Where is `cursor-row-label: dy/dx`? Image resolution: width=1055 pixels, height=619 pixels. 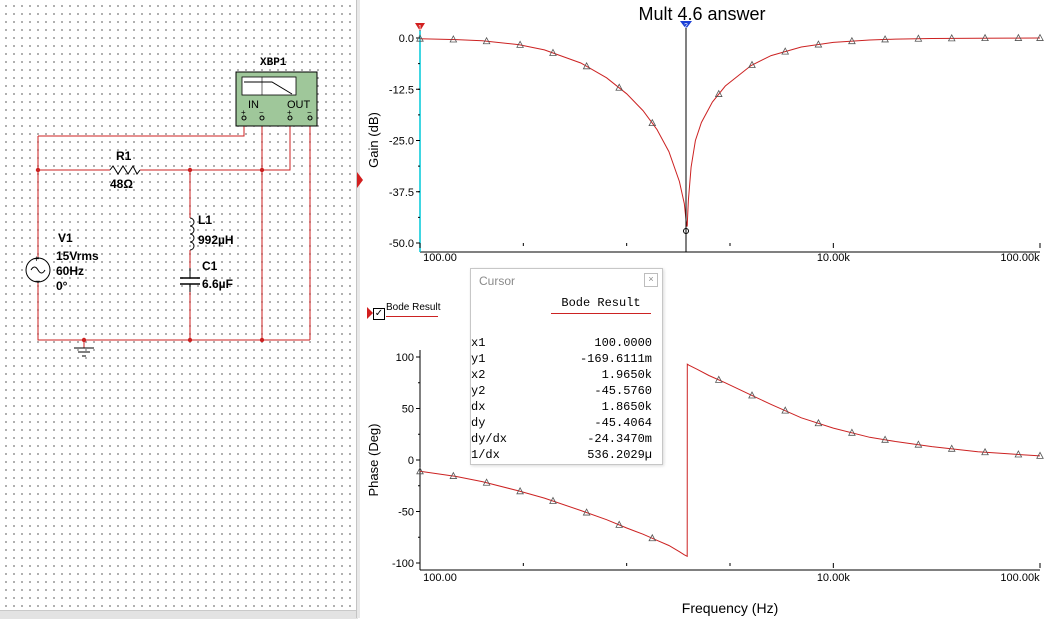 cursor-row-label: dy/dx is located at coordinates (489, 439).